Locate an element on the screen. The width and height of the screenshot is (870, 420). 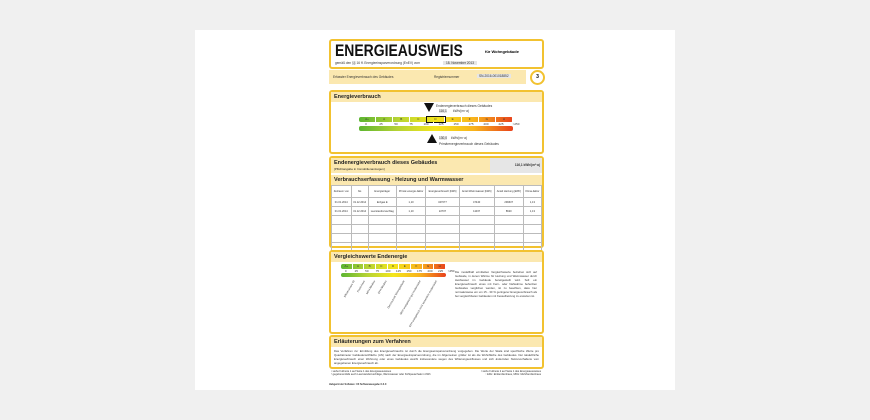
end-label: Endenergieverbrauch dieses Gebäudes is located at coordinates (464, 106).